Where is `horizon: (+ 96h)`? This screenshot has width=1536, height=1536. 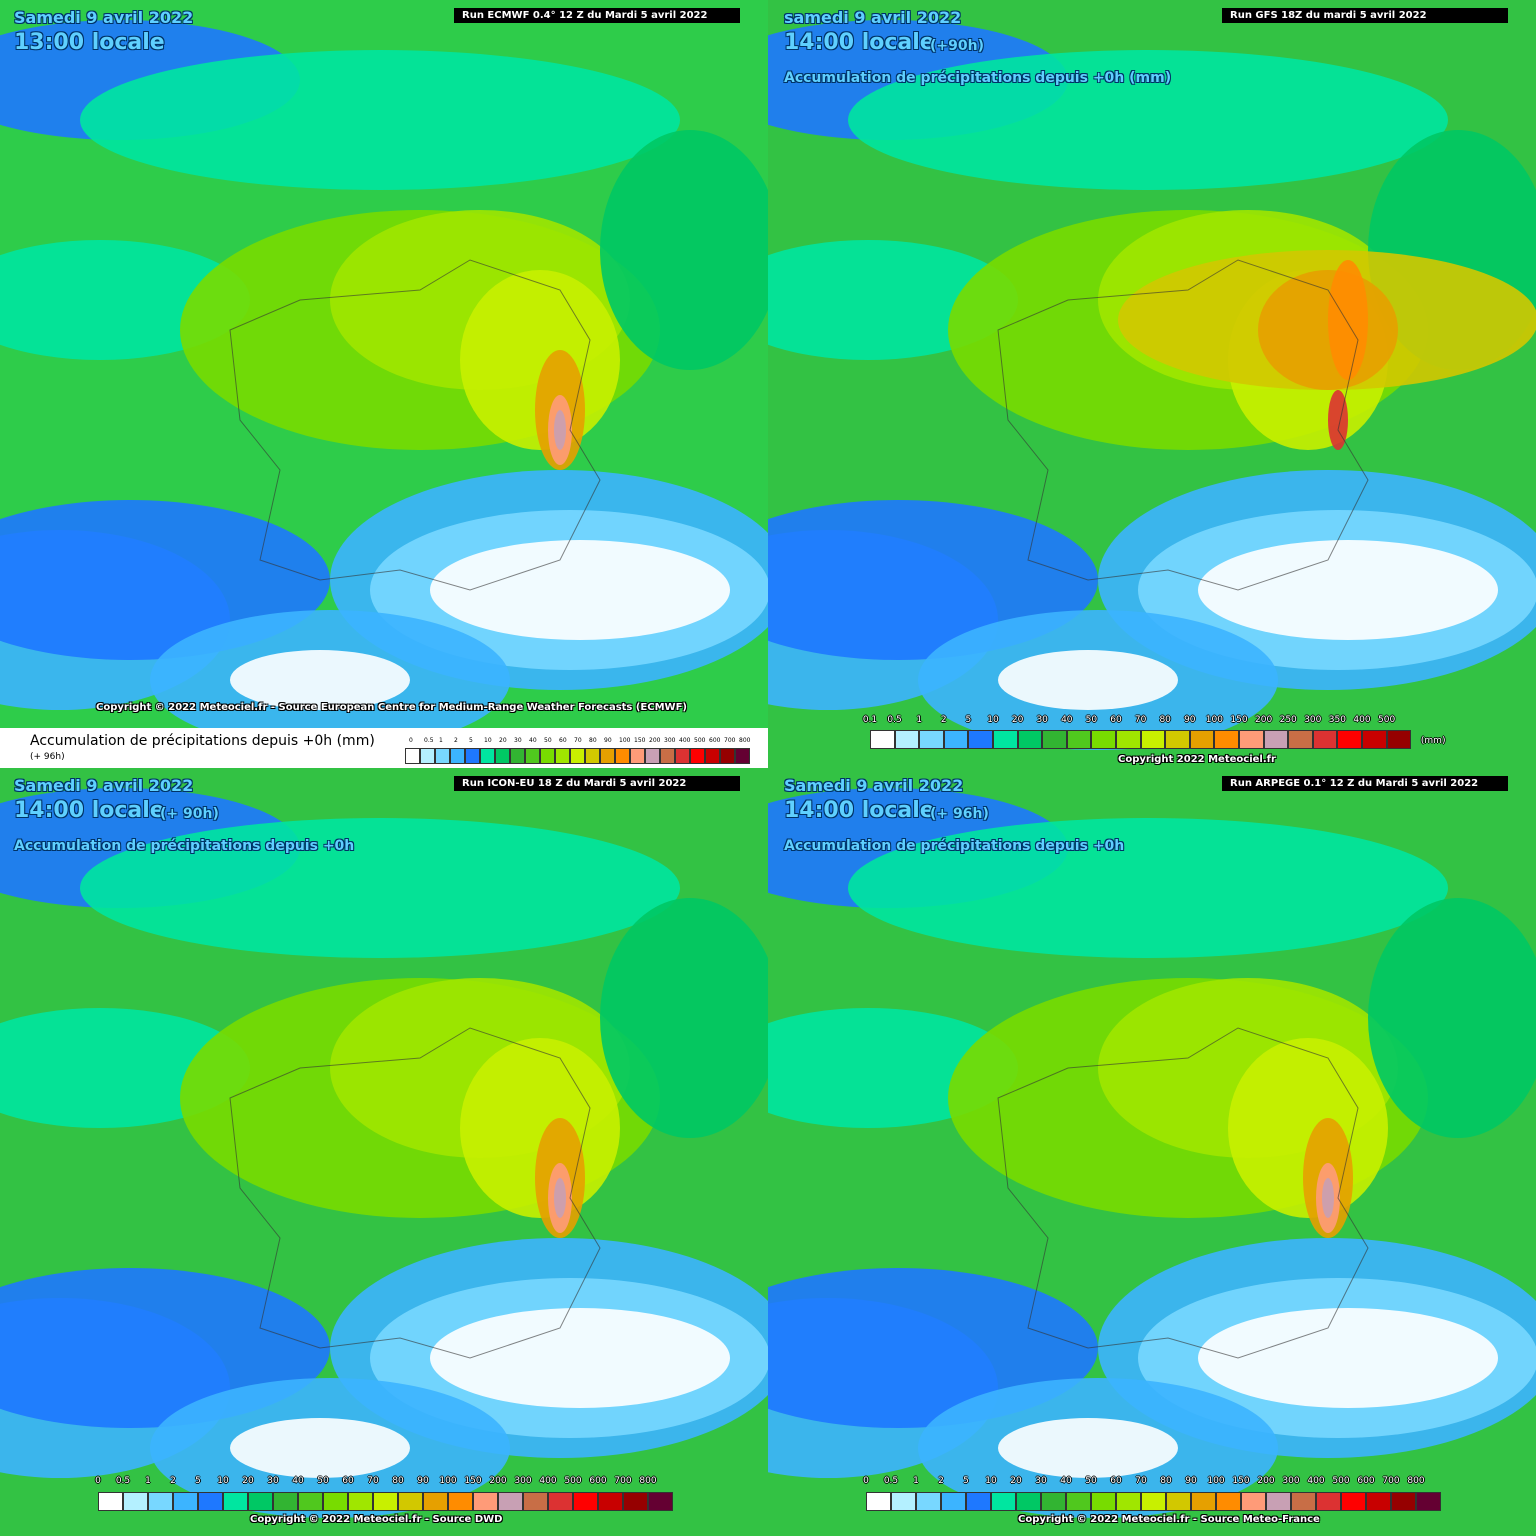
horizon: (+ 96h) is located at coordinates (959, 814).